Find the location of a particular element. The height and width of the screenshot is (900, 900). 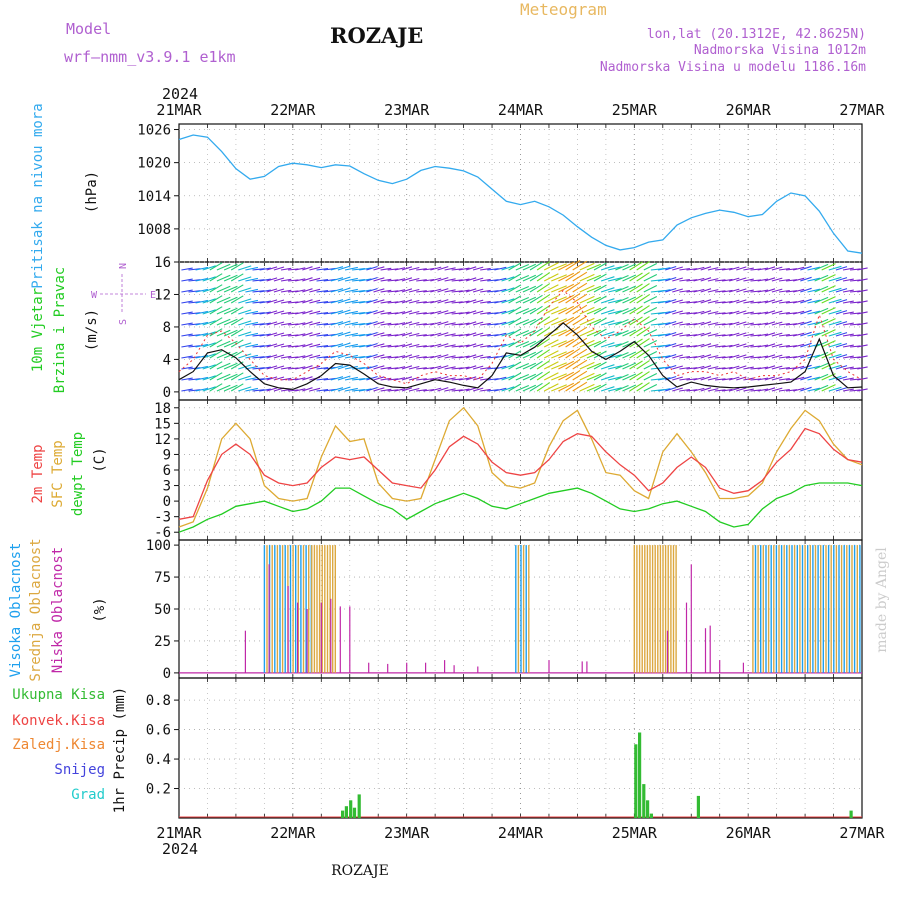

top-date-label: 27MAR is located at coordinates (862, 110).